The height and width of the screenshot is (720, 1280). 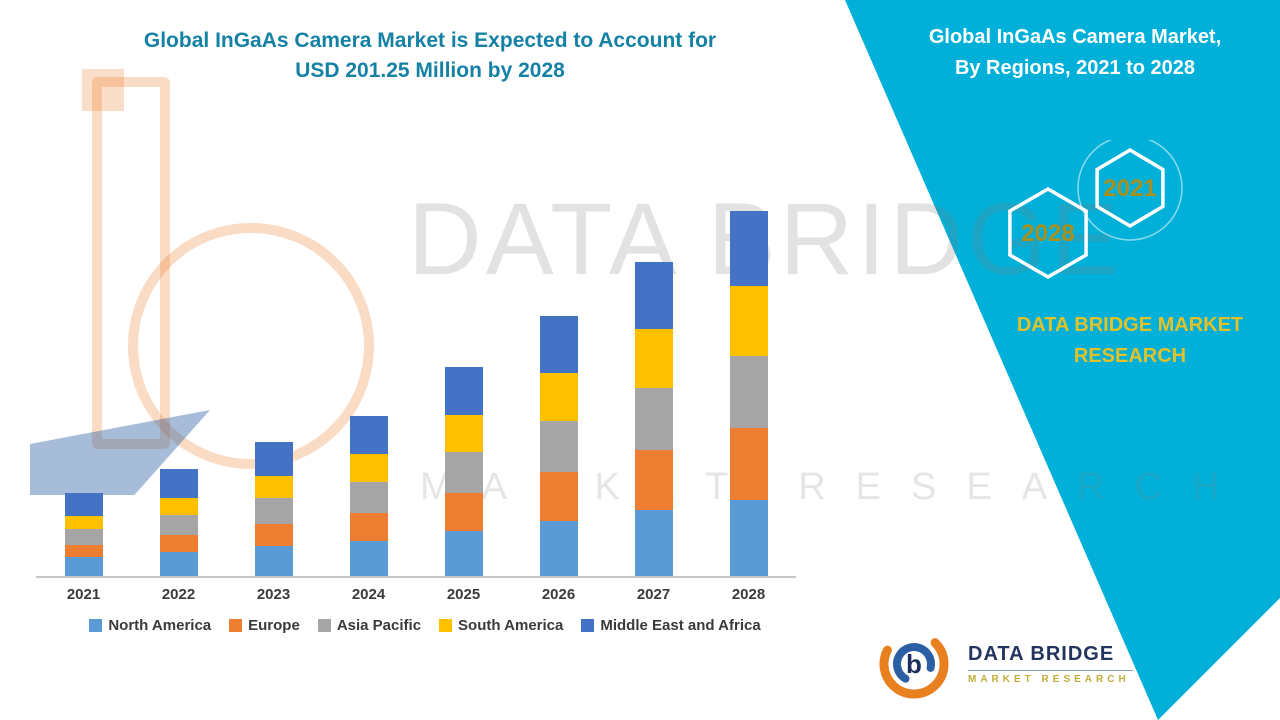 What do you see at coordinates (653, 594) in the screenshot?
I see `x-axis-label-2027: 2027` at bounding box center [653, 594].